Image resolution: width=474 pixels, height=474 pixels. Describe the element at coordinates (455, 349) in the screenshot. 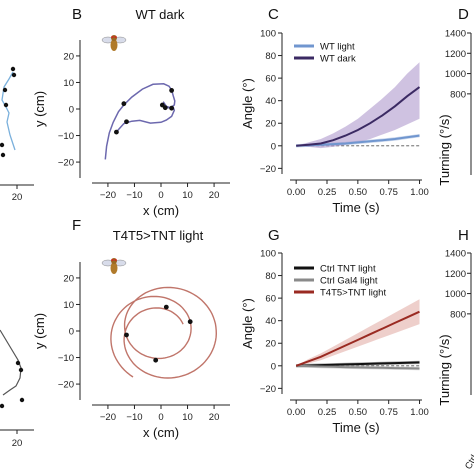

I see `panel-h-partial: H 800 1000 1200 1400 Turning (°/s) Ctrl` at that location.